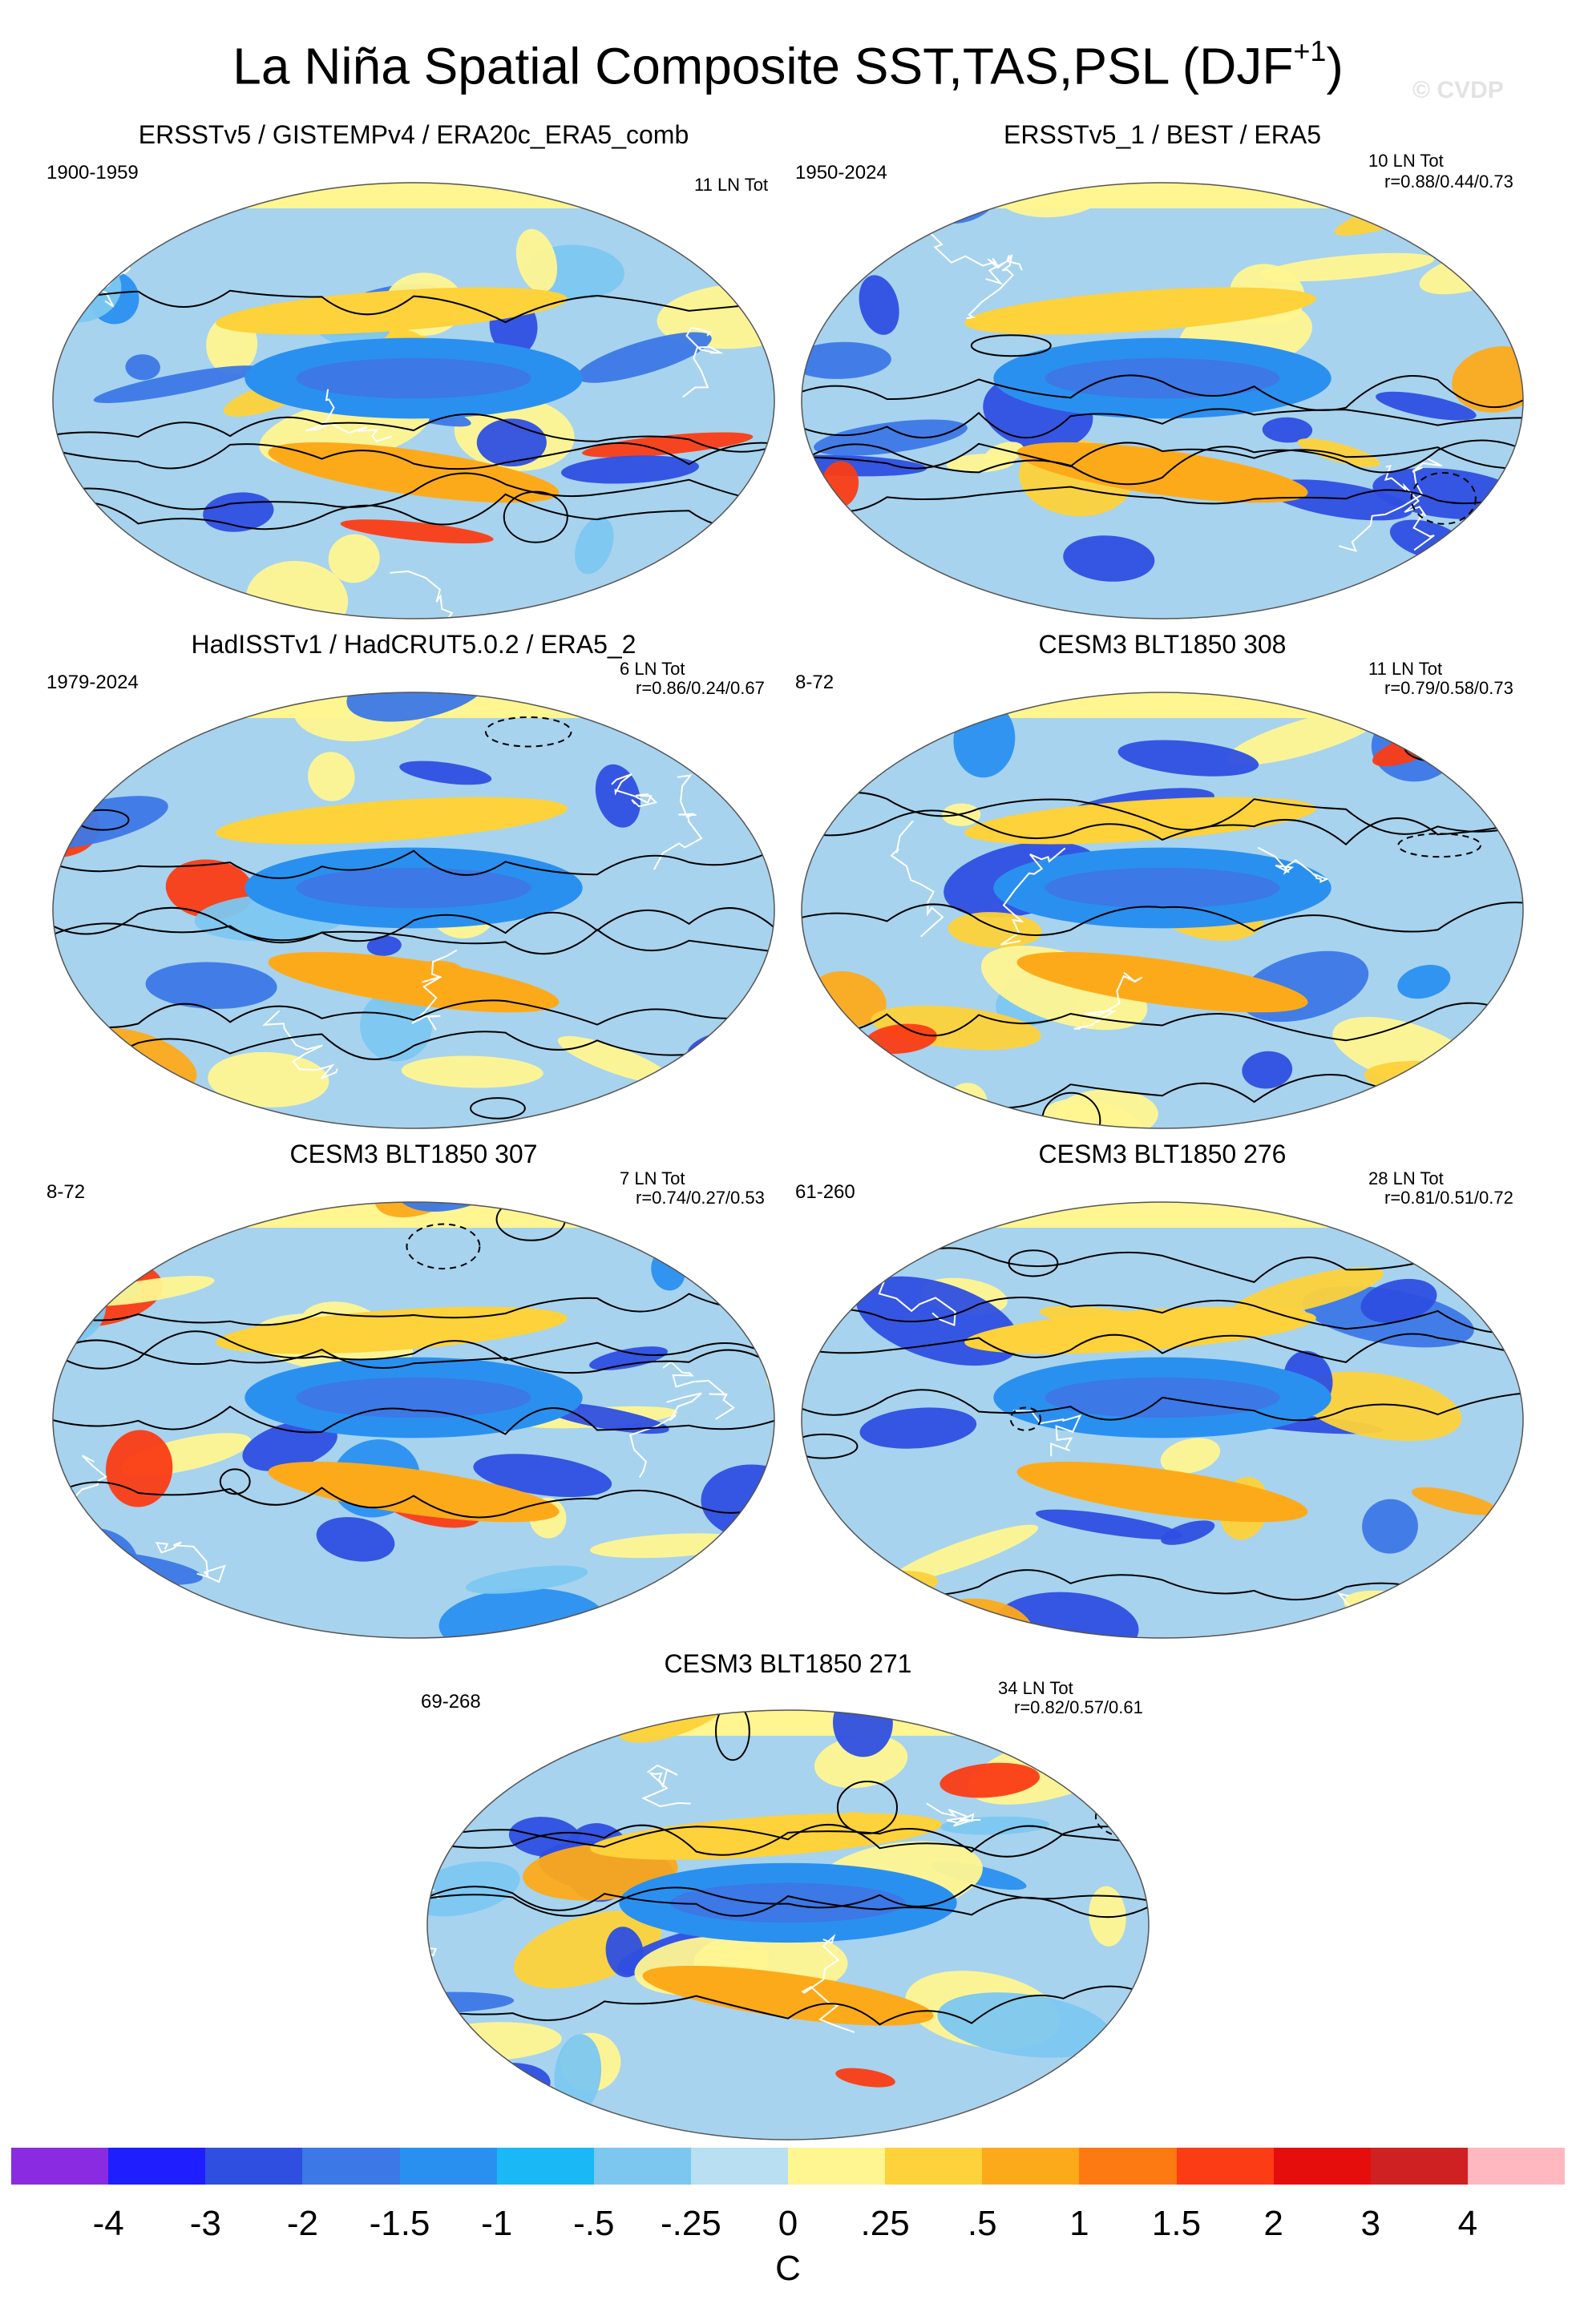 This screenshot has height=2324, width=1576. I want to click on map-border, so click(1162, 910).